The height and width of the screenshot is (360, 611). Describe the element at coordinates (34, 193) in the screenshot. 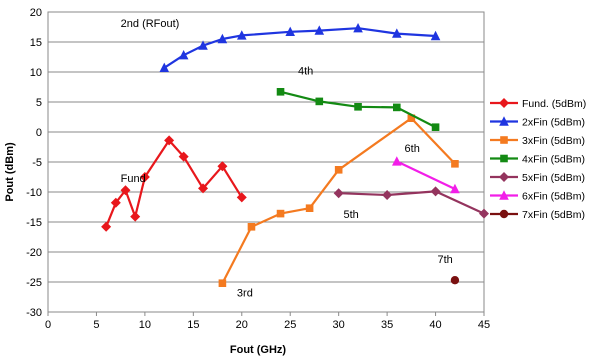

I see `y-tick-label: -10` at that location.